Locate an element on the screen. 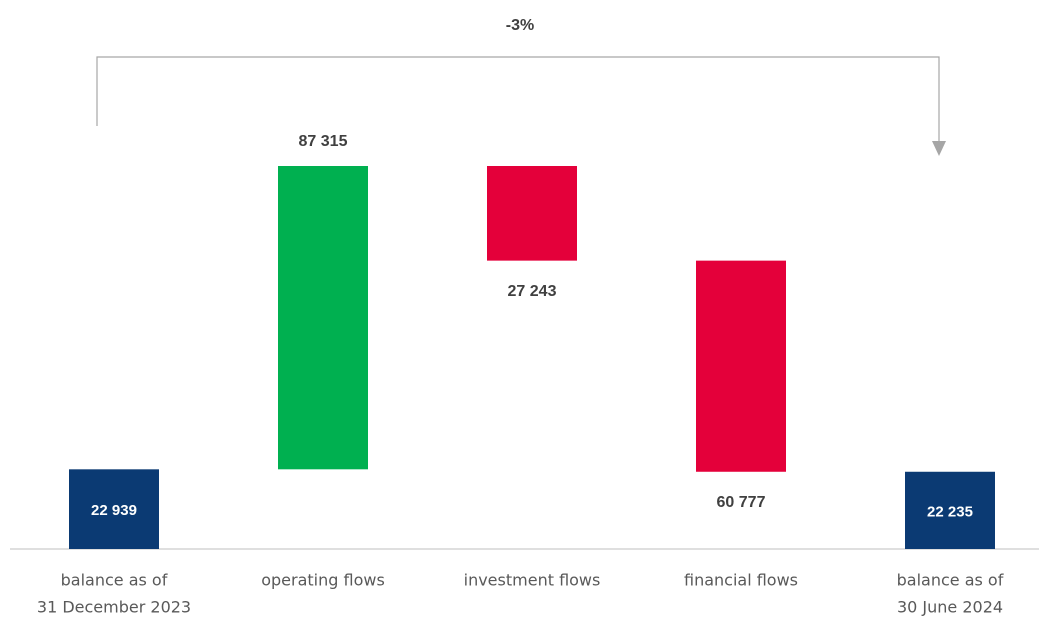 The height and width of the screenshot is (619, 1039). bracket is located at coordinates (518, 99).